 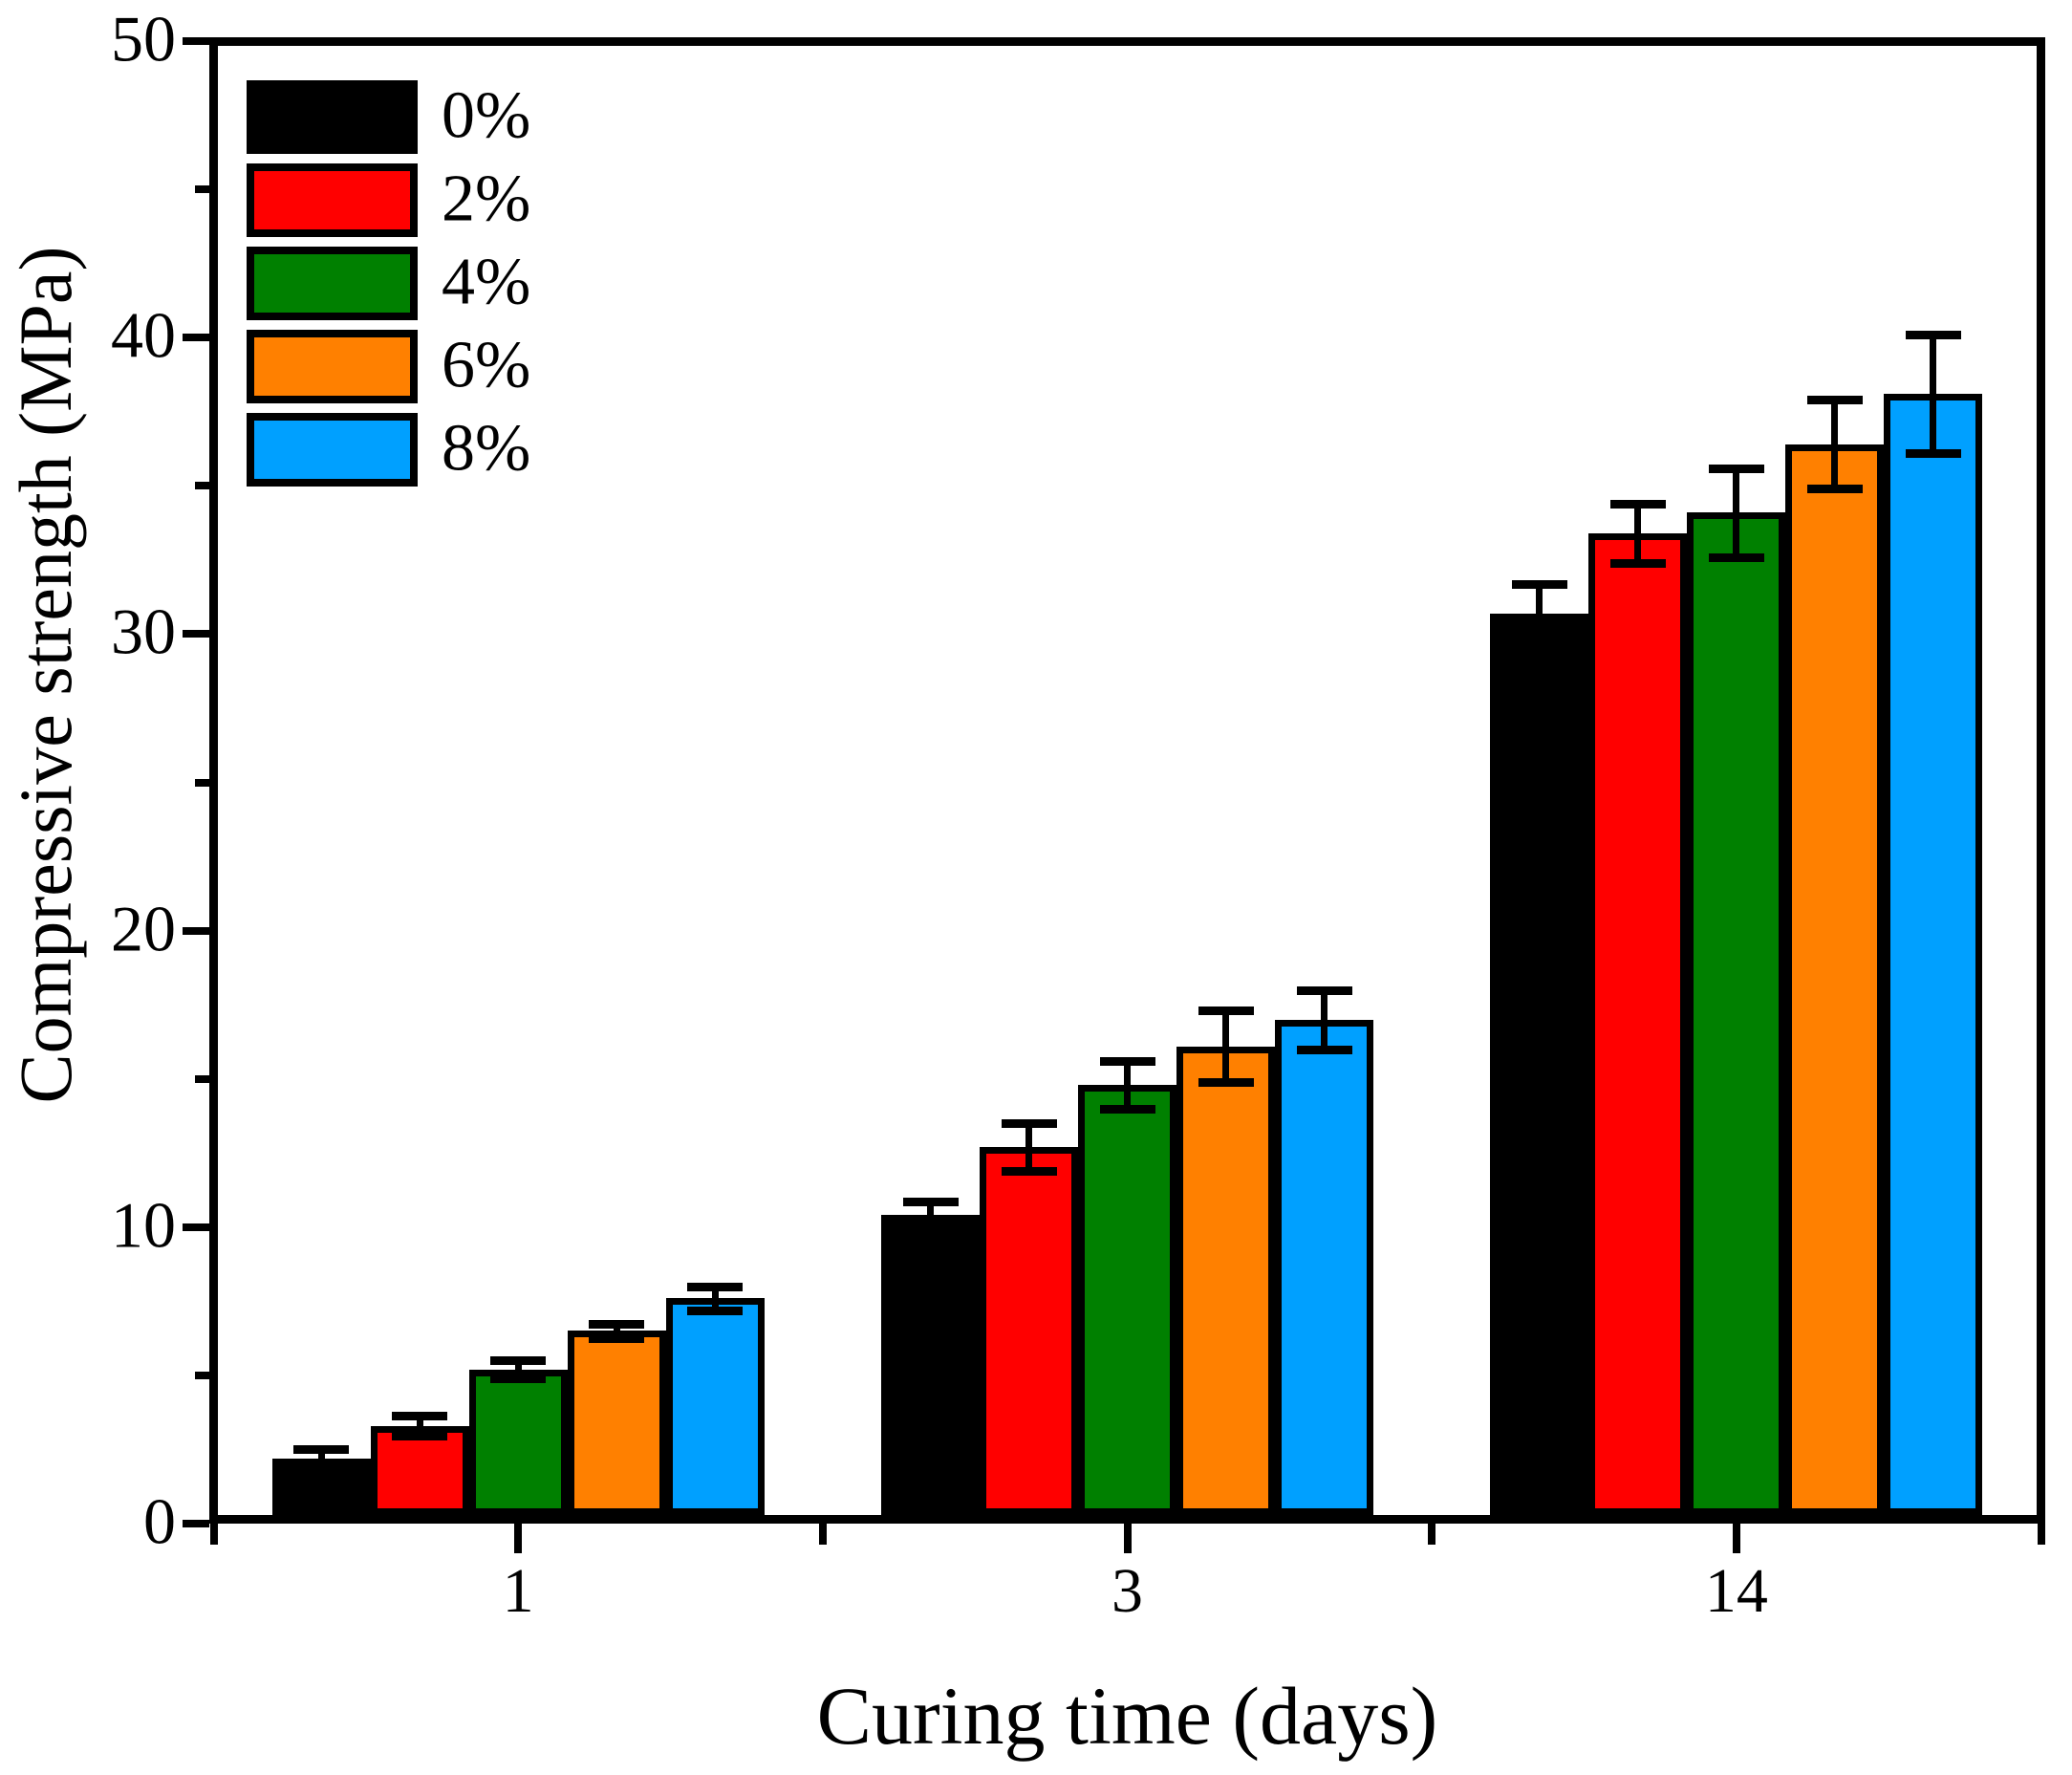 What do you see at coordinates (332, 366) in the screenshot?
I see `legend-swatch-6%` at bounding box center [332, 366].